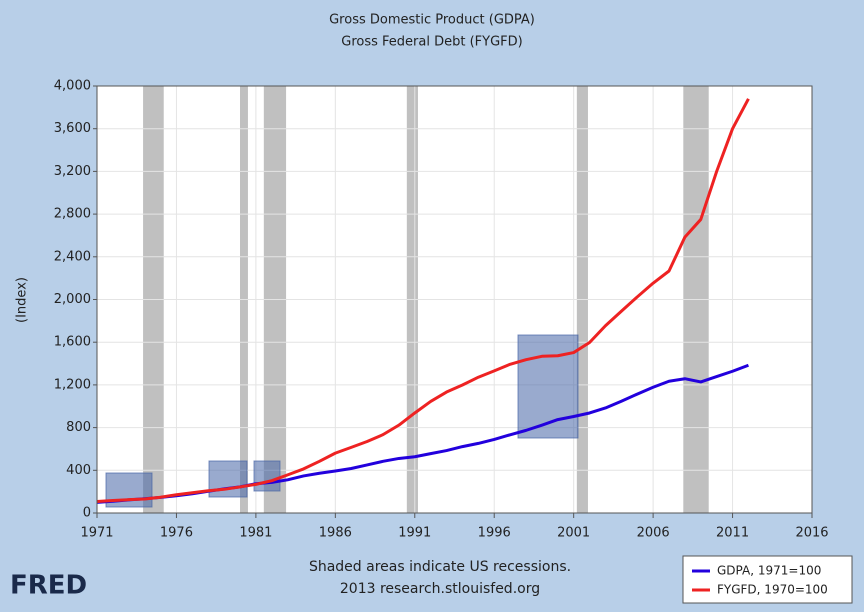  What do you see at coordinates (653, 533) in the screenshot?
I see `x-tick-label: 2006` at bounding box center [653, 533].